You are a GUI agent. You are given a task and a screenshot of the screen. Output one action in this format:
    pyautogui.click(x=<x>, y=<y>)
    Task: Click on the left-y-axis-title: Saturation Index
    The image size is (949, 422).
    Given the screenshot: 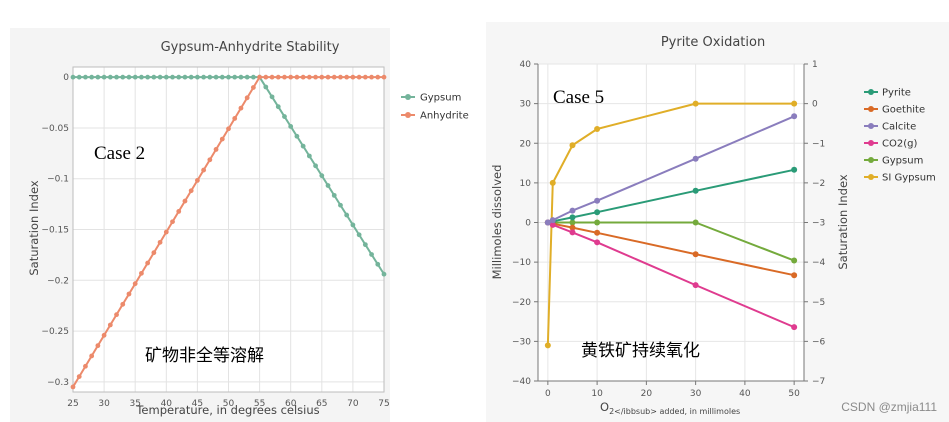 What is the action you would take?
    pyautogui.click(x=34, y=227)
    